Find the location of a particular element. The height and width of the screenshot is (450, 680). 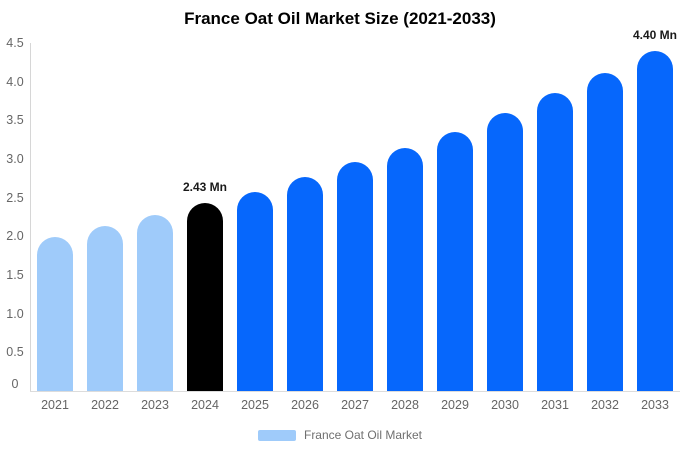

bar-2021 is located at coordinates (55, 314).